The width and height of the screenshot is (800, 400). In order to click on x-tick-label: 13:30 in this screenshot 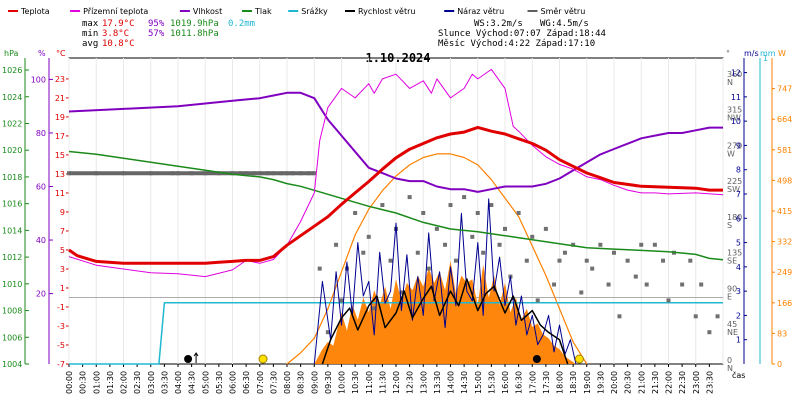, I will do `click(437, 382)`.